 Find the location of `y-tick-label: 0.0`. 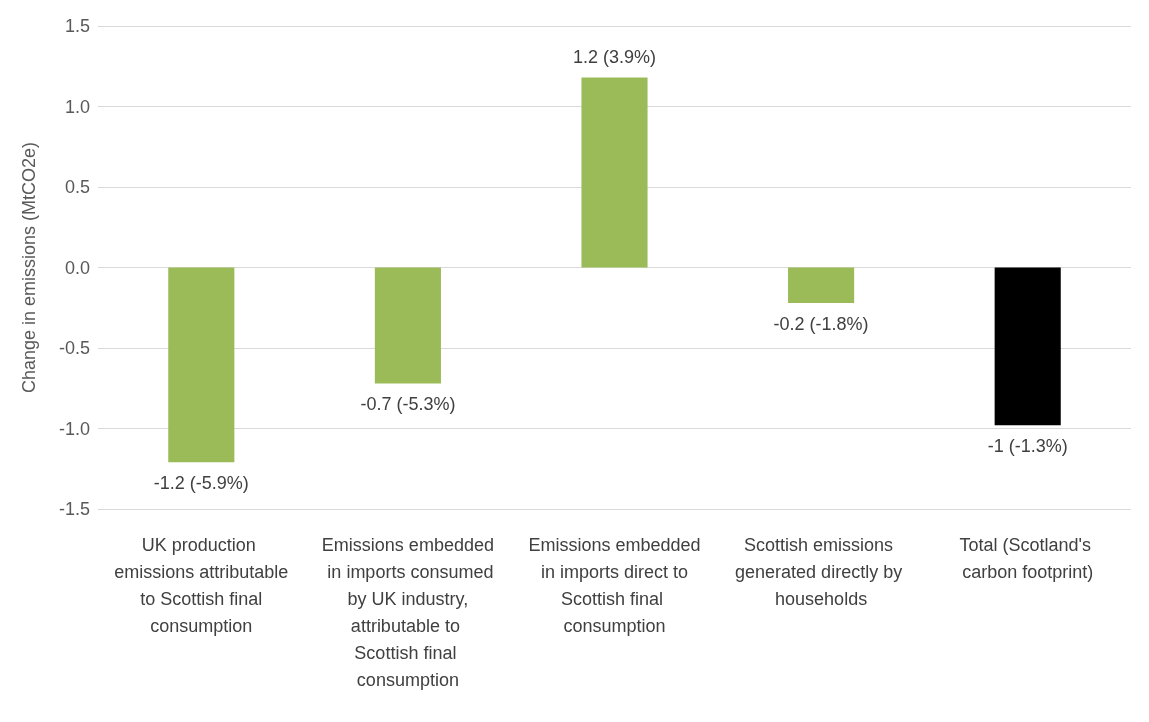

y-tick-label: 0.0 is located at coordinates (77, 267).